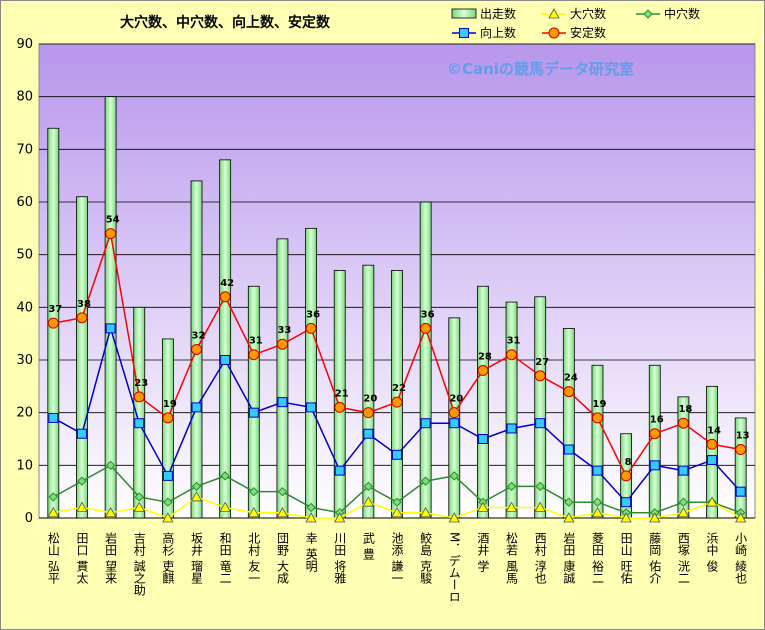 The height and width of the screenshot is (630, 765). I want to click on y-tick-label: 40, so click(24, 307).